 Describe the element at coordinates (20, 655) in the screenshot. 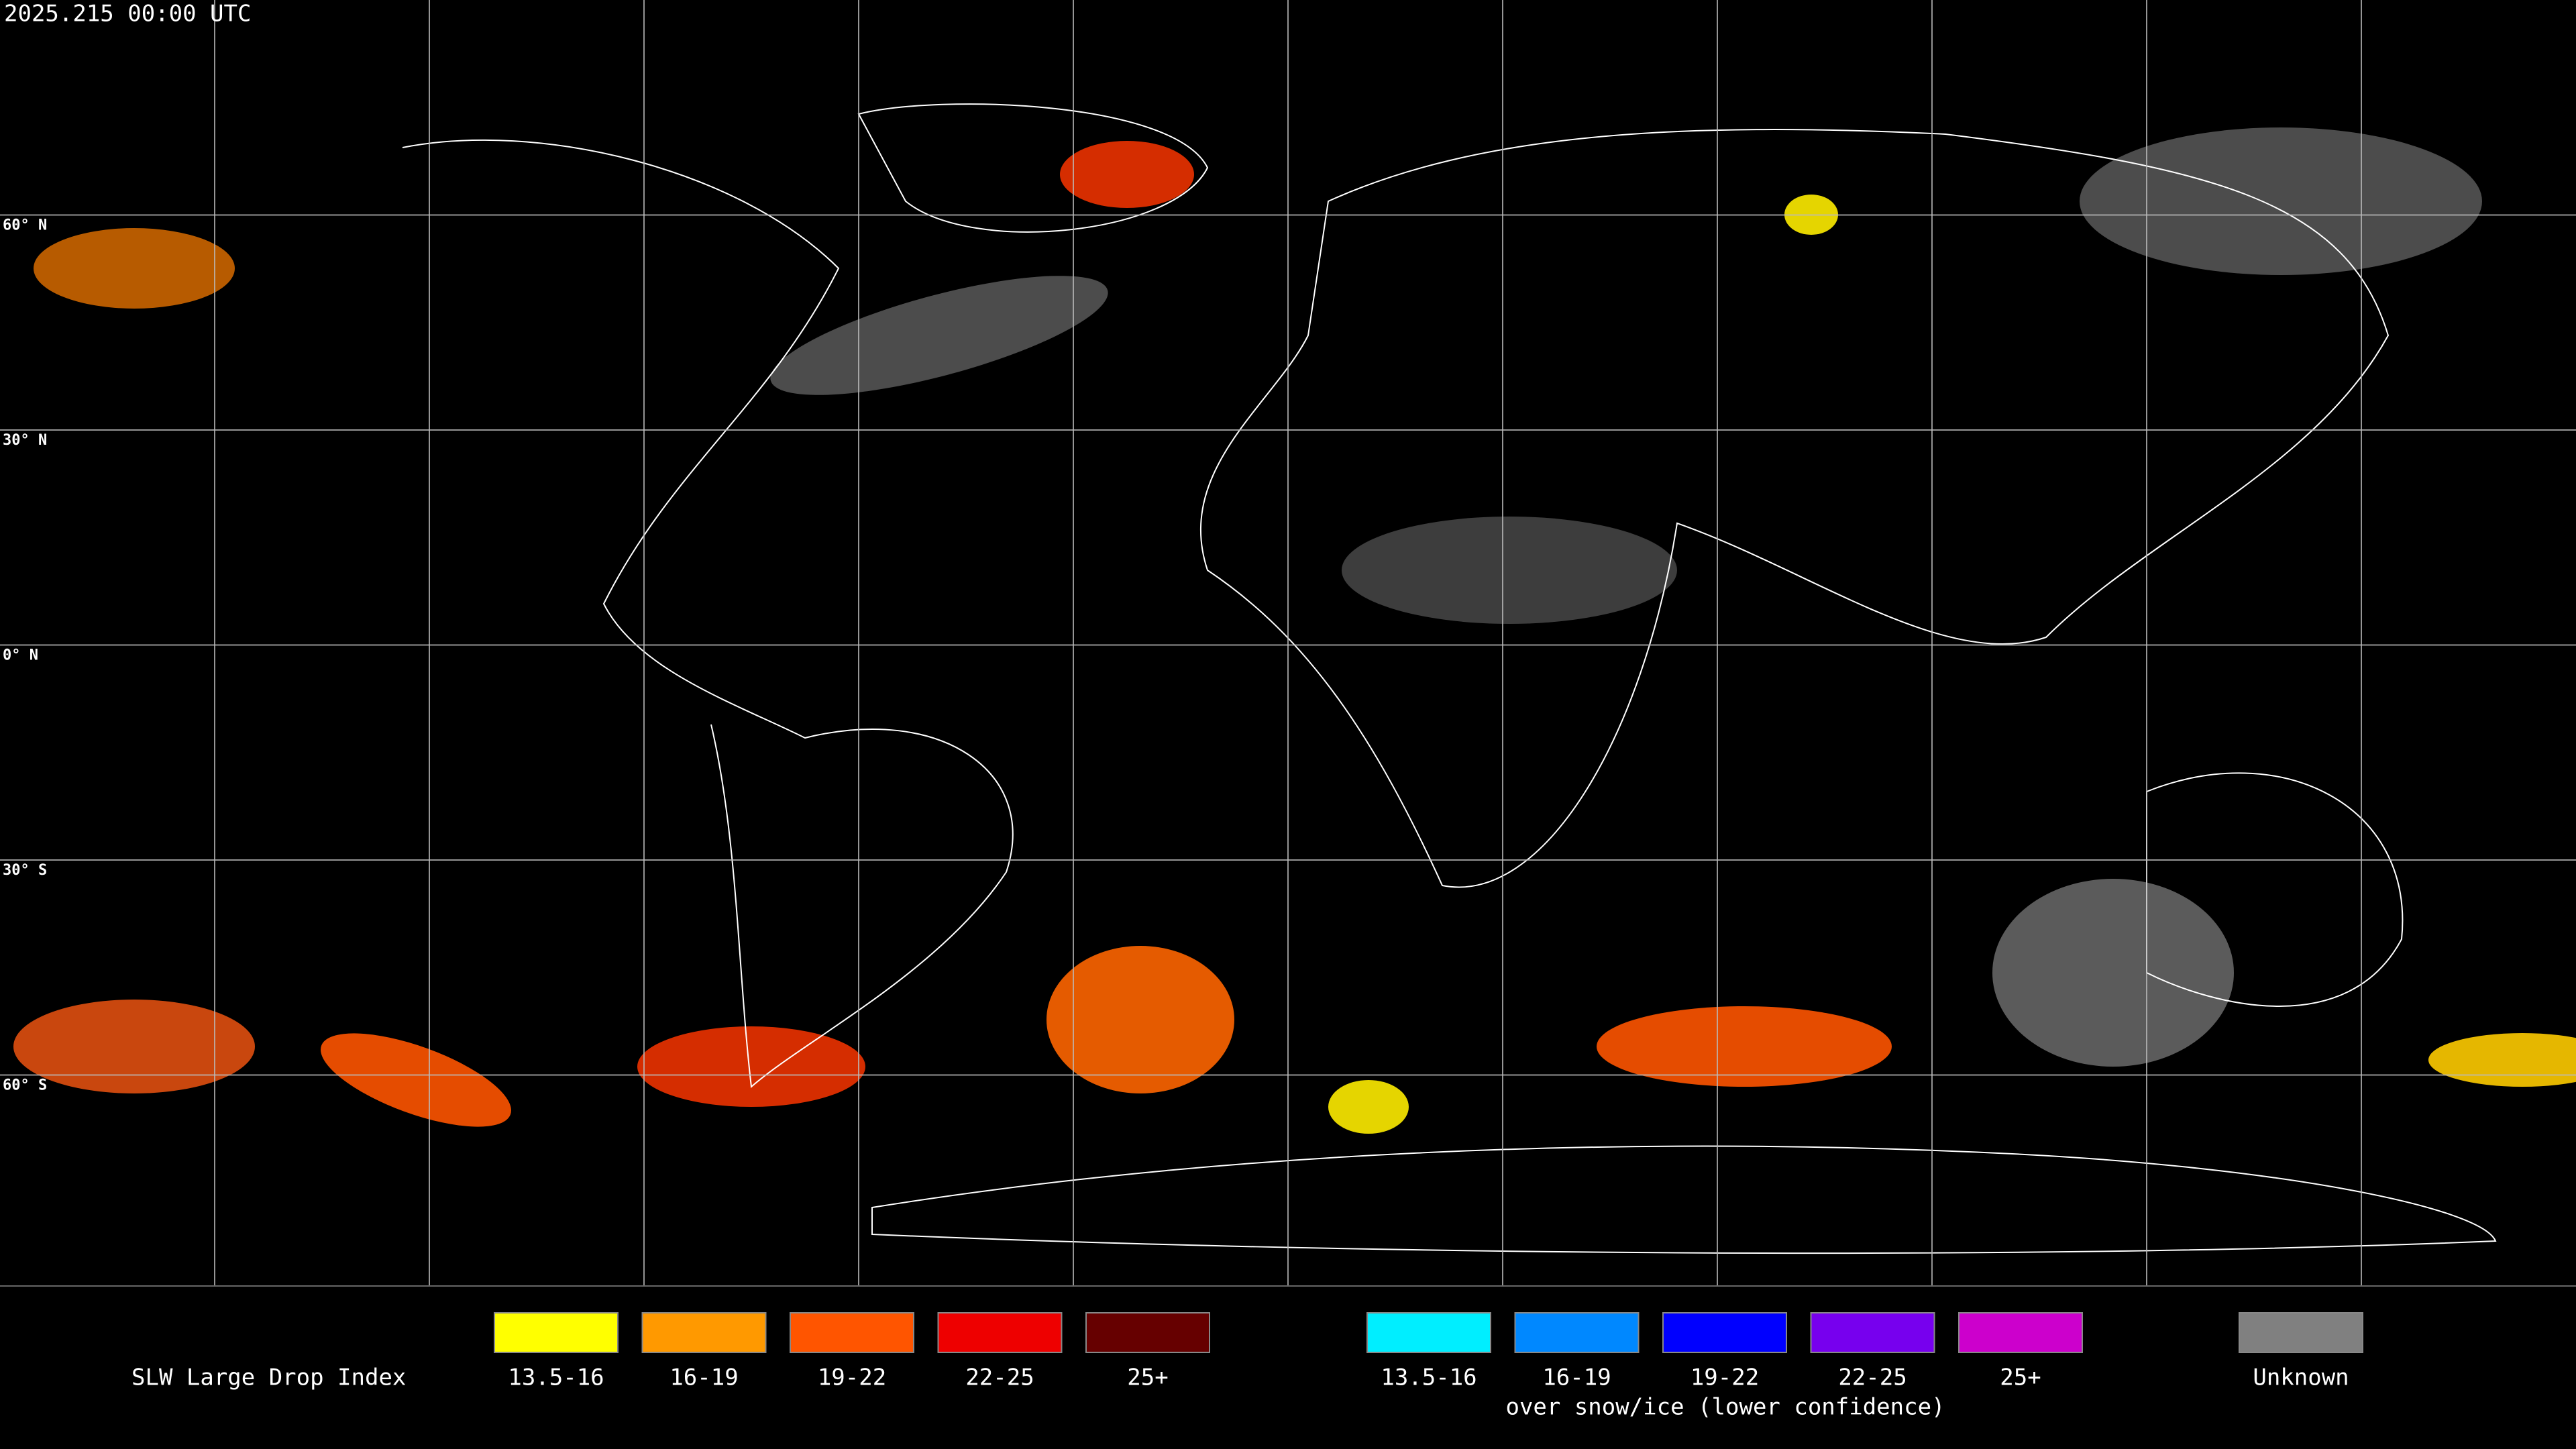

I see `latitude-label: 0° N` at that location.